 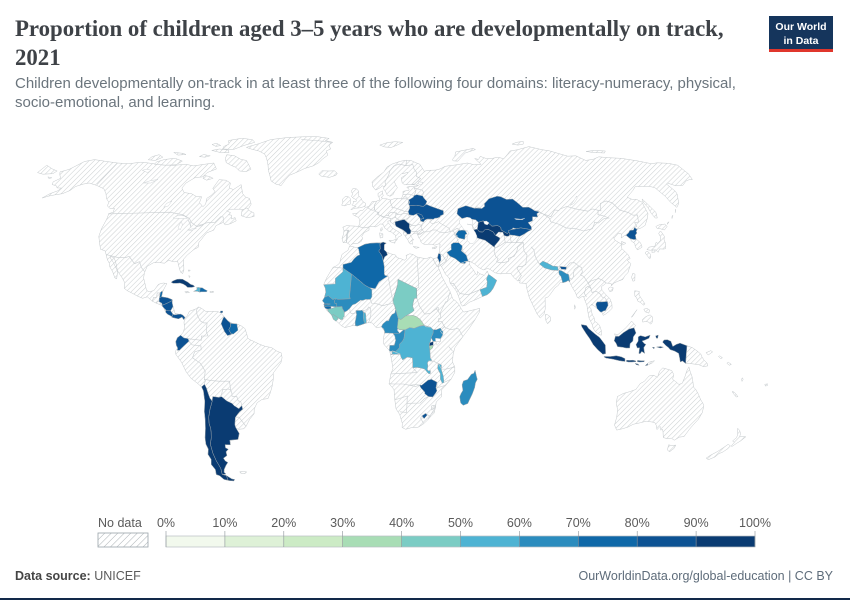 What do you see at coordinates (519, 523) in the screenshot?
I see `svg-text: 60%` at bounding box center [519, 523].